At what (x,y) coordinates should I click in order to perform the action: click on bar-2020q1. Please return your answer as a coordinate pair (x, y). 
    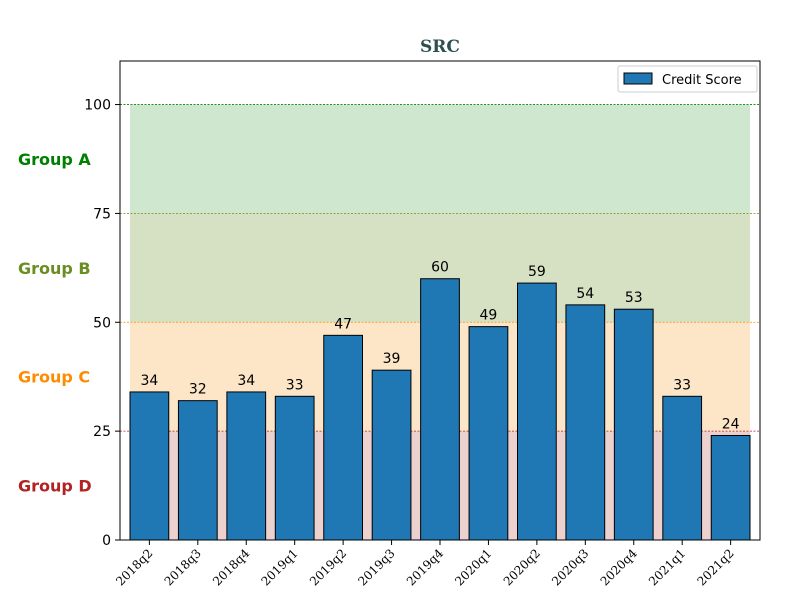
    Looking at the image, I should click on (488, 433).